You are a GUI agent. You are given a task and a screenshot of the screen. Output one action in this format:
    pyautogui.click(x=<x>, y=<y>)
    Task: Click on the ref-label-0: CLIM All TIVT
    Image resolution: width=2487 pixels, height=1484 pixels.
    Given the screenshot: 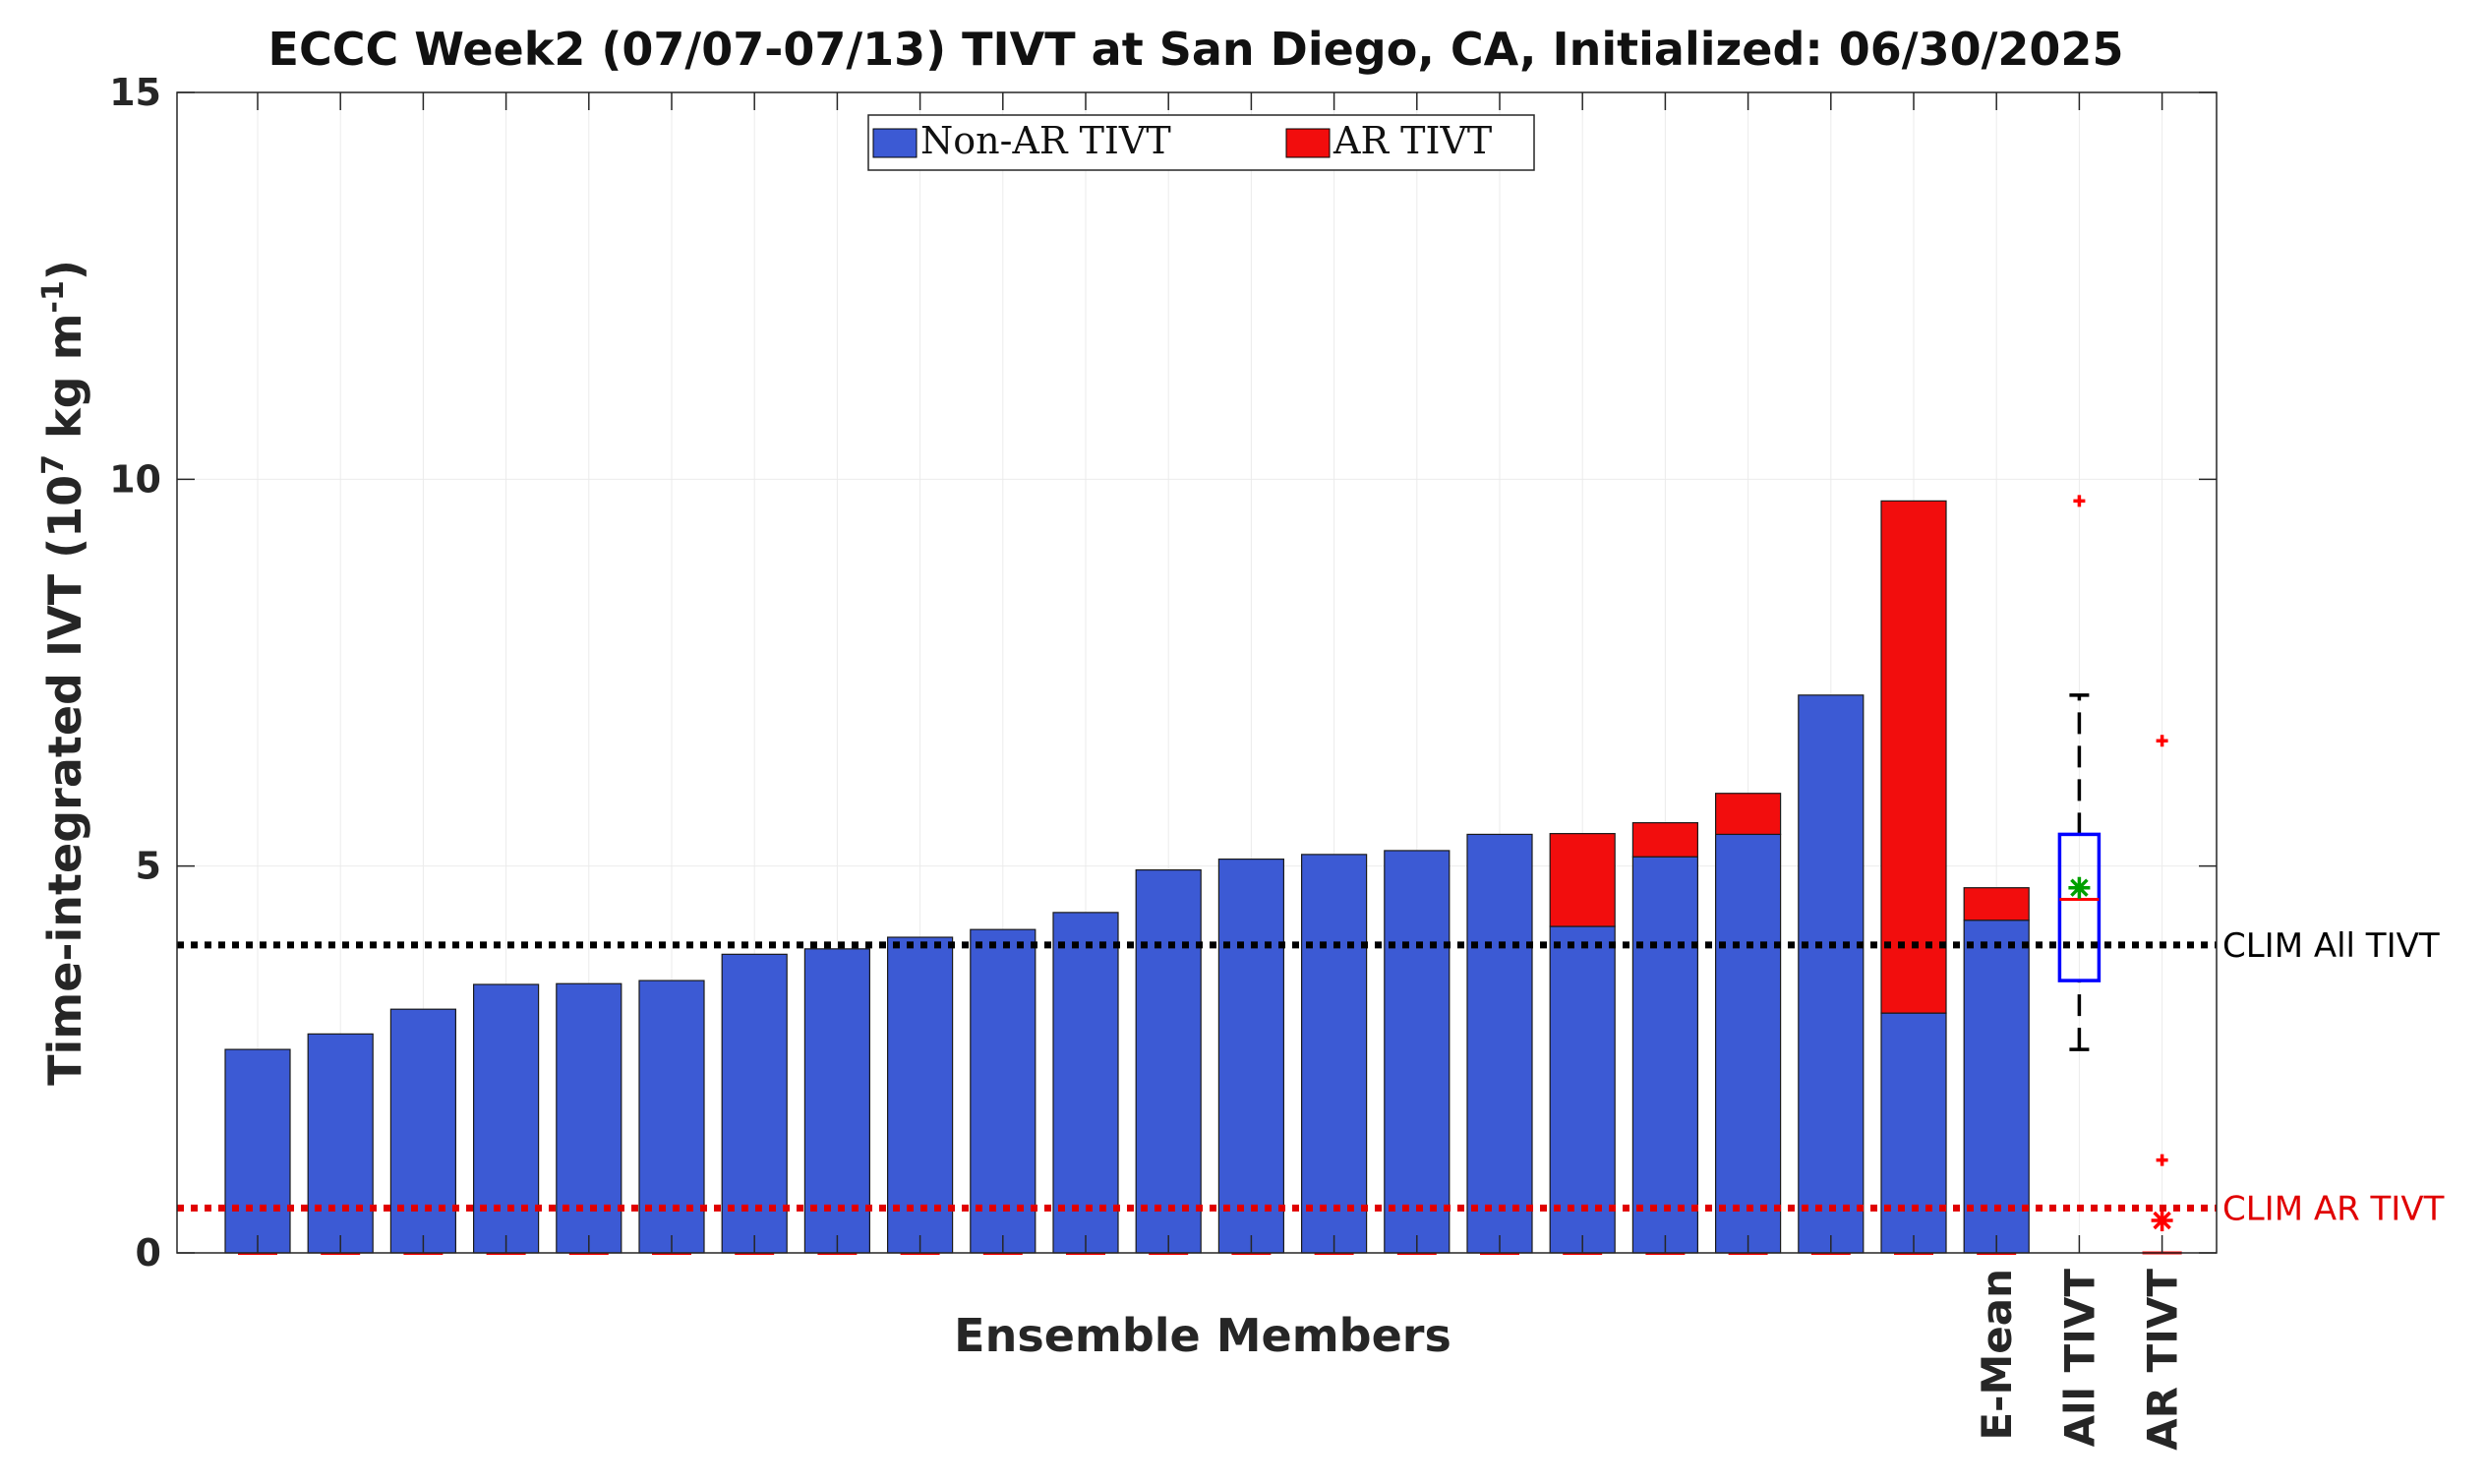 What is the action you would take?
    pyautogui.click(x=2331, y=946)
    